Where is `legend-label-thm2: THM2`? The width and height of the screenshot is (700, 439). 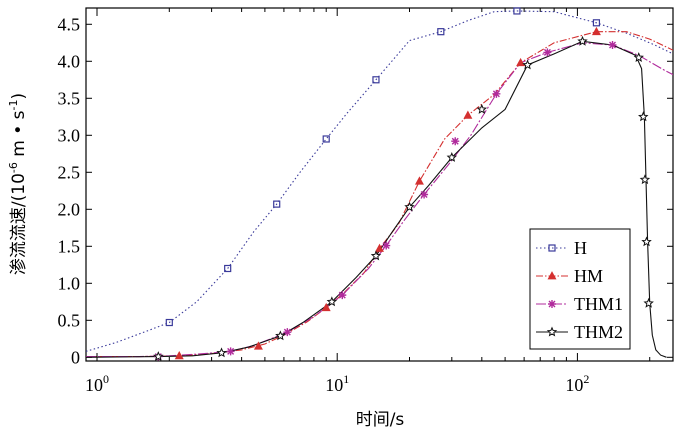
legend-label-thm2: THM2 is located at coordinates (598, 332).